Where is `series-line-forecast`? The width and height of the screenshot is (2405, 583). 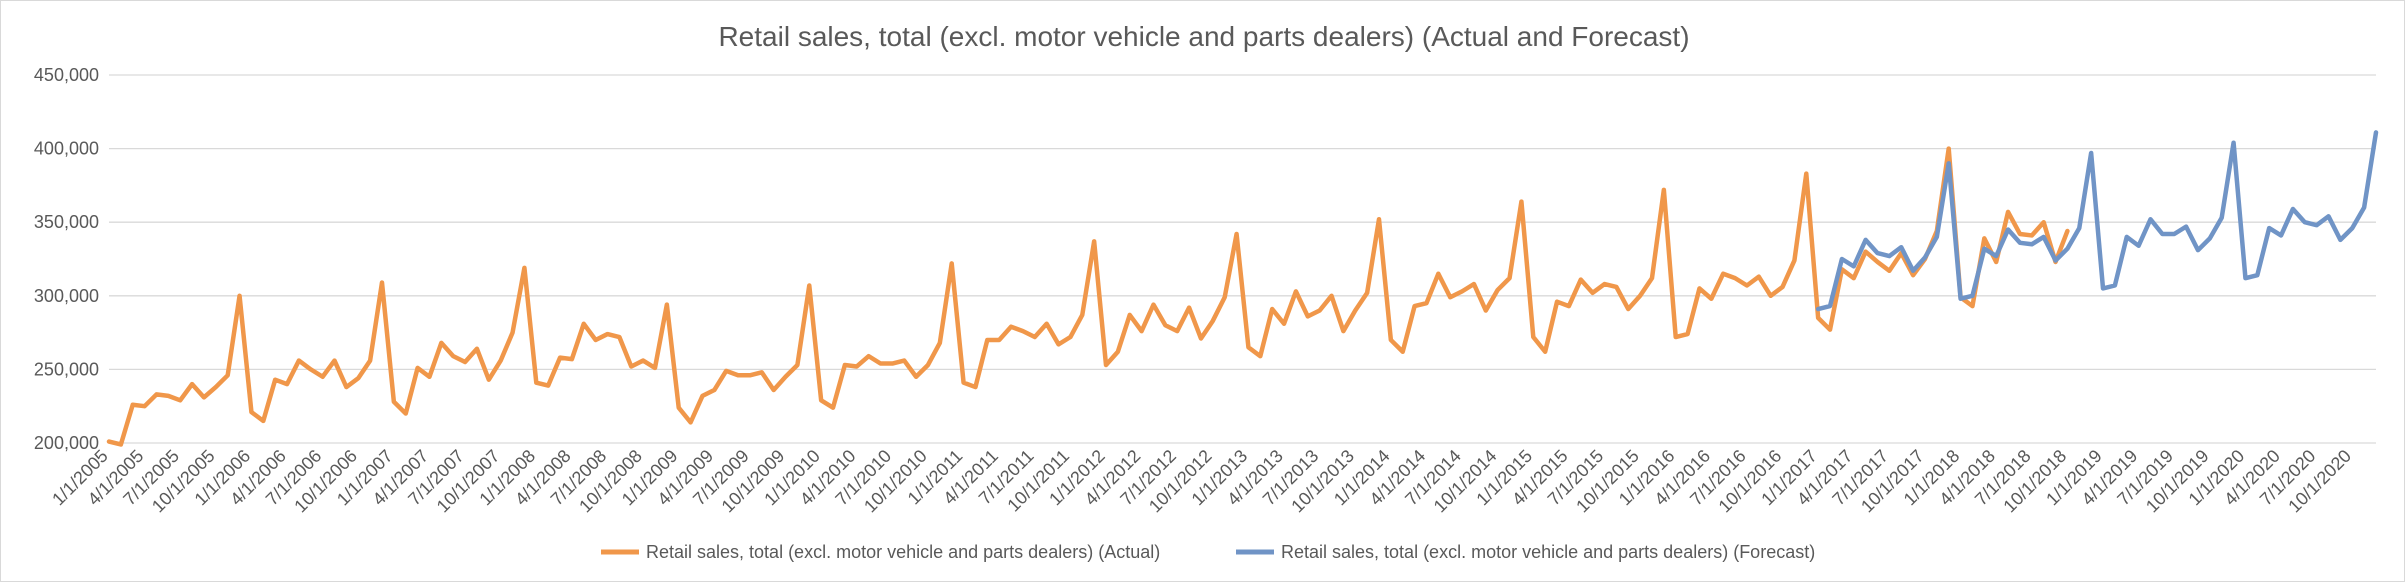
series-line-forecast is located at coordinates (2097, 221).